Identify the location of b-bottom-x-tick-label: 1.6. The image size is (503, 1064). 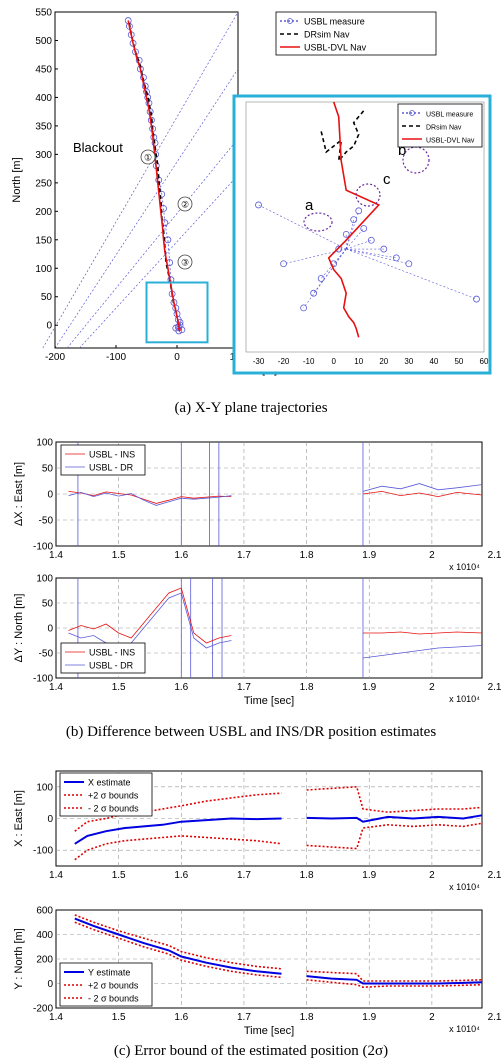
(181, 687).